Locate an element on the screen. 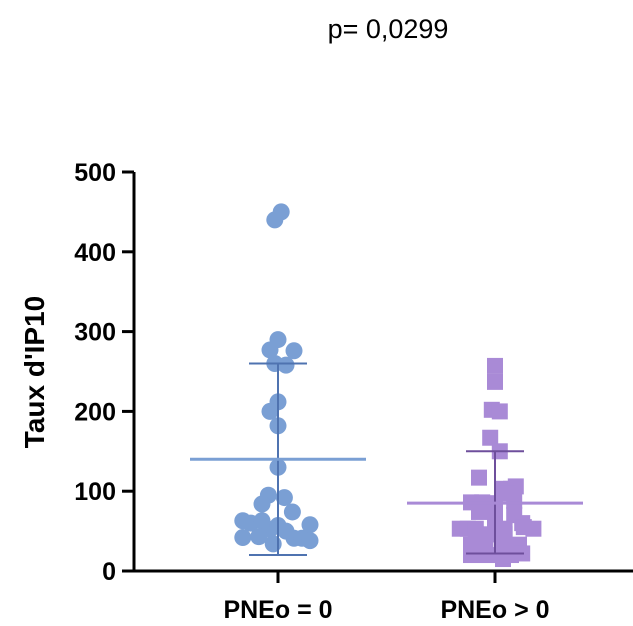  y-tick-label: 500 is located at coordinates (95, 173).